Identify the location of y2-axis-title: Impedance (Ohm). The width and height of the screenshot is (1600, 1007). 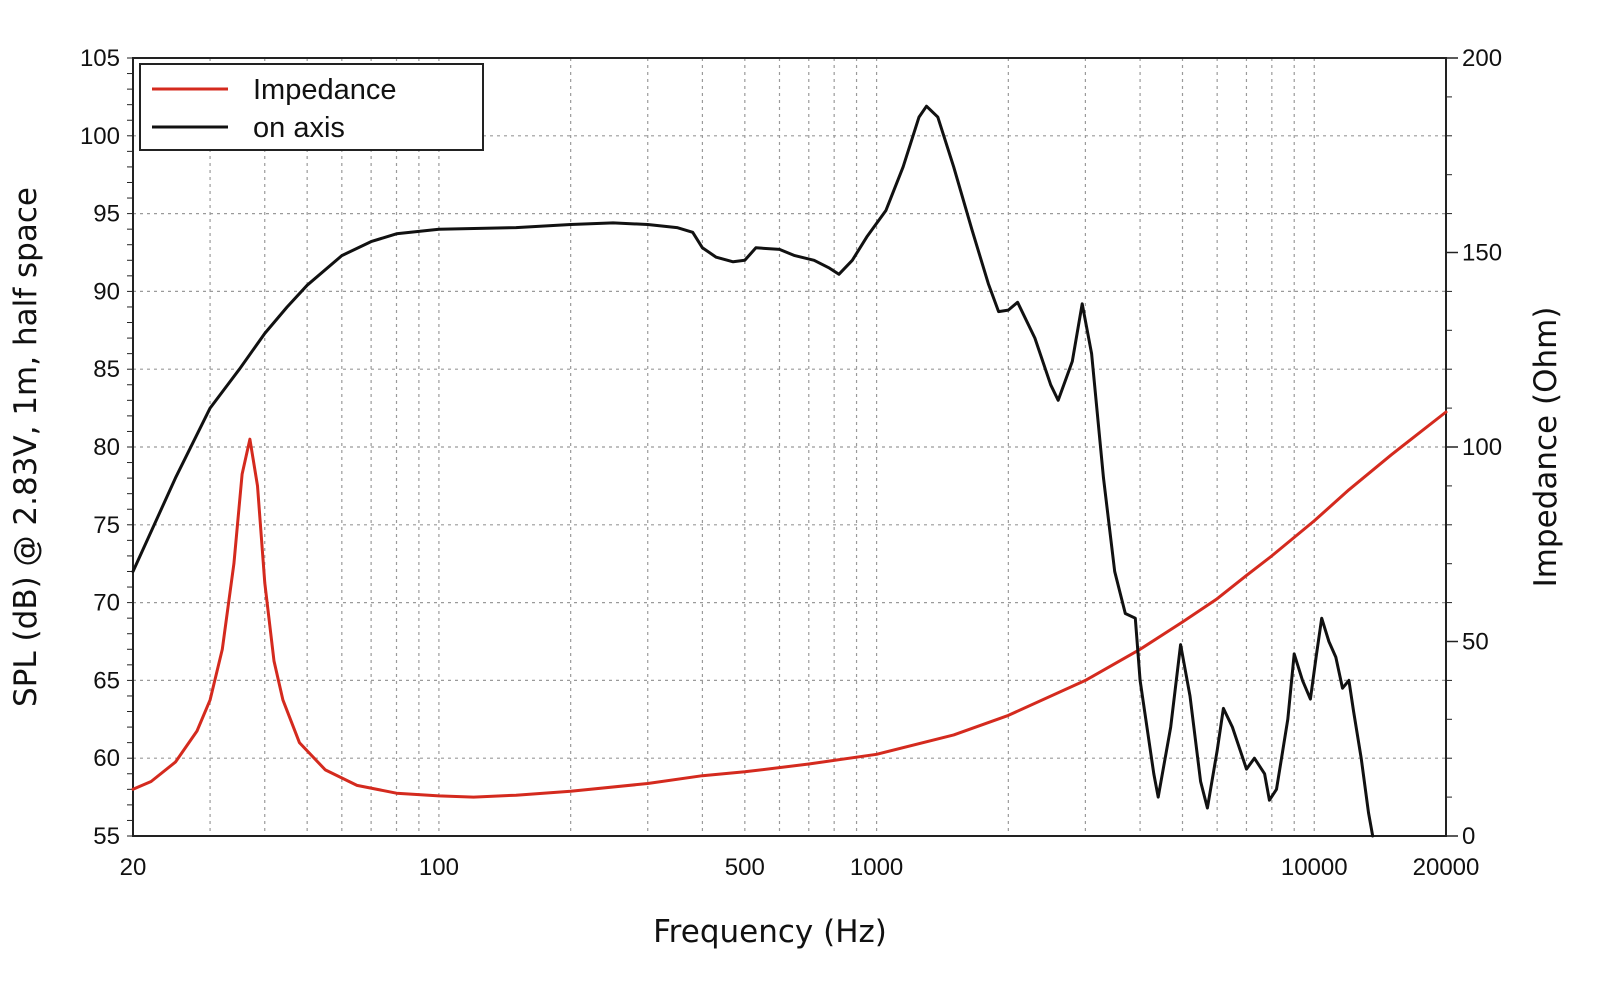
(1546, 447).